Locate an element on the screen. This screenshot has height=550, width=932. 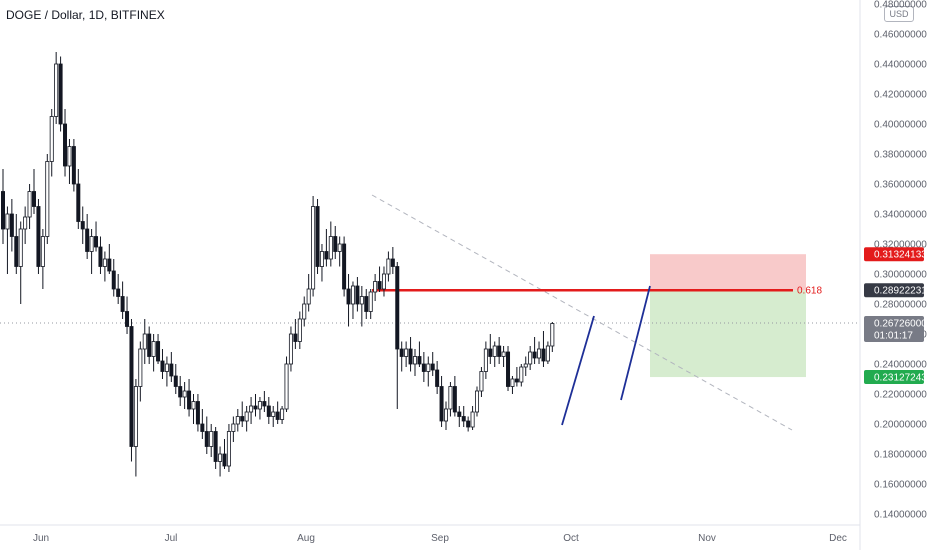
price-badge-label: 0.31324133 is located at coordinates (900, 255).